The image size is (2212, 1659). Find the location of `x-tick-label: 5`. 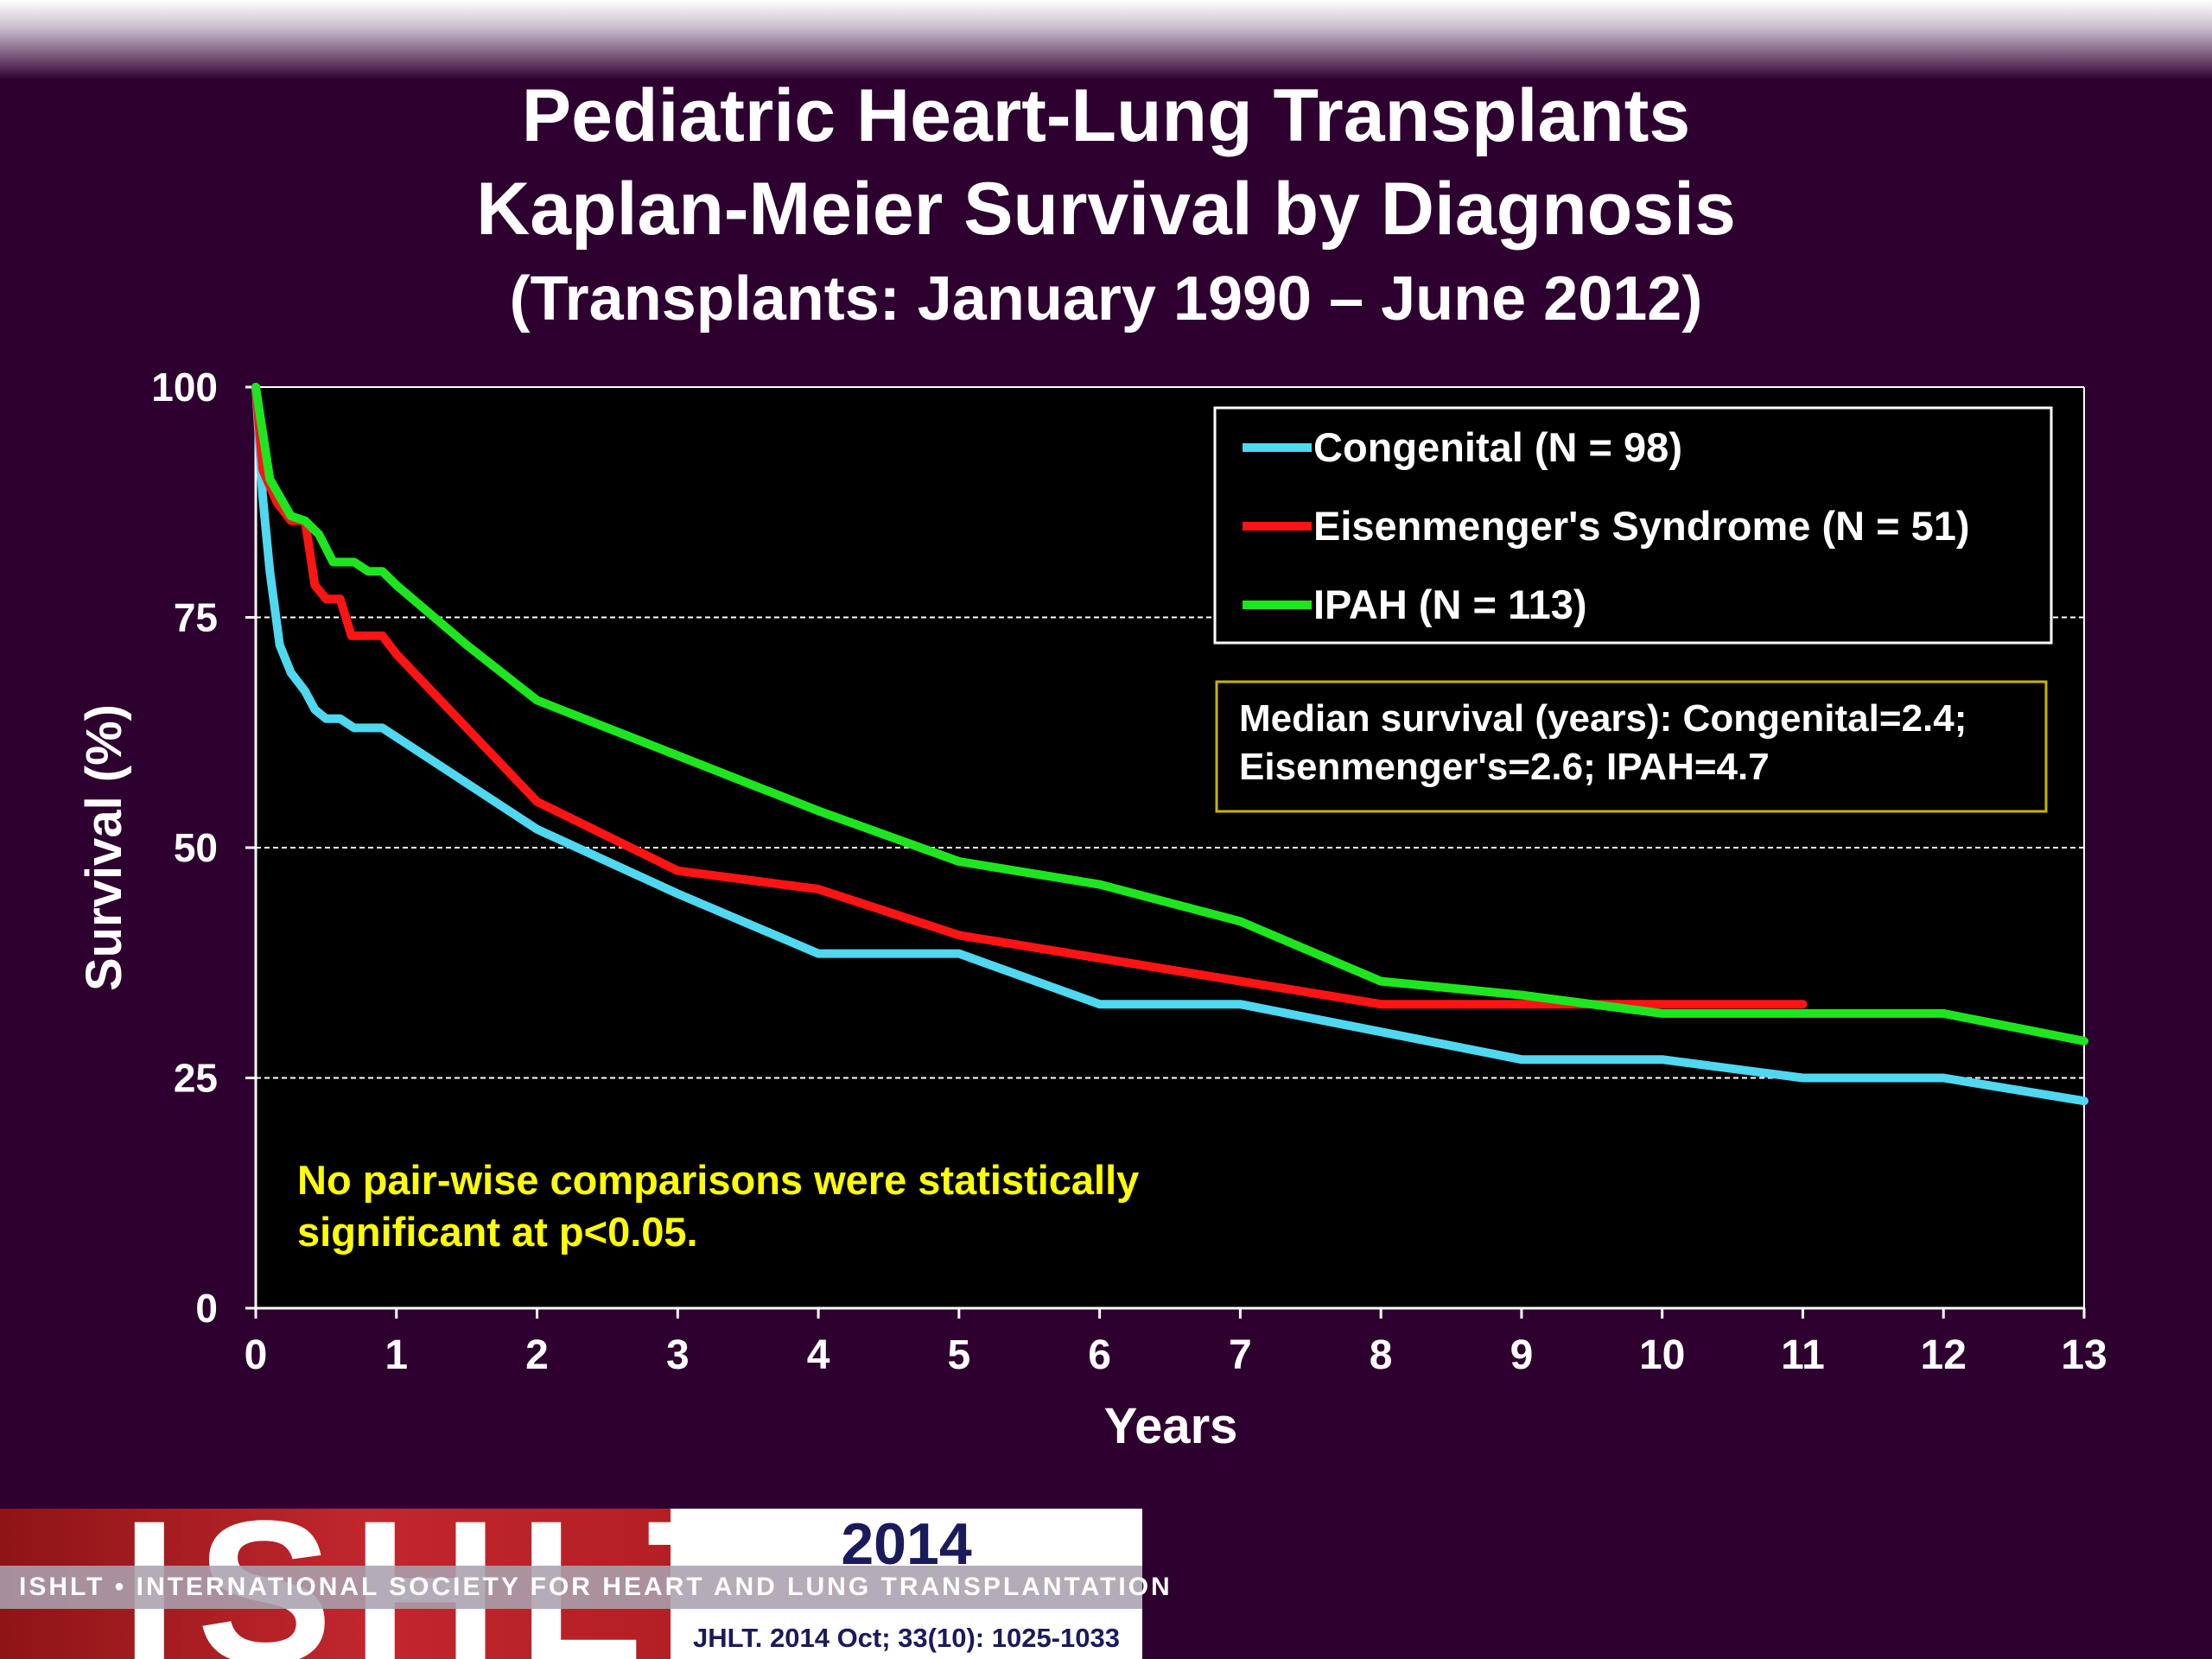

x-tick-label: 5 is located at coordinates (959, 1355).